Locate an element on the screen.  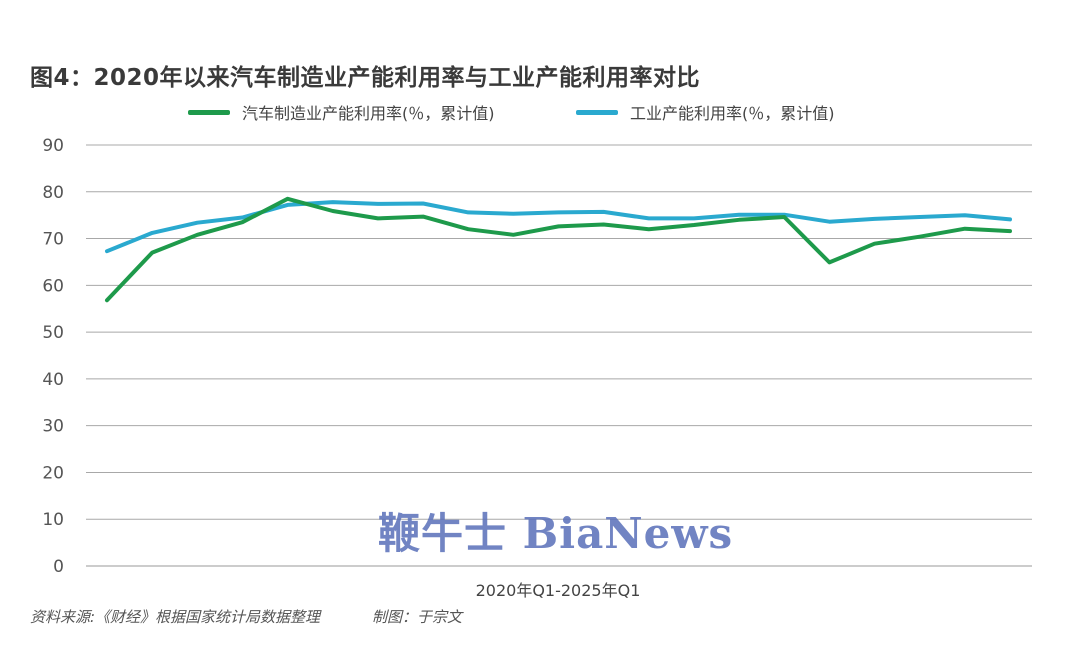
legend-swatch-industry is located at coordinates (597, 112).